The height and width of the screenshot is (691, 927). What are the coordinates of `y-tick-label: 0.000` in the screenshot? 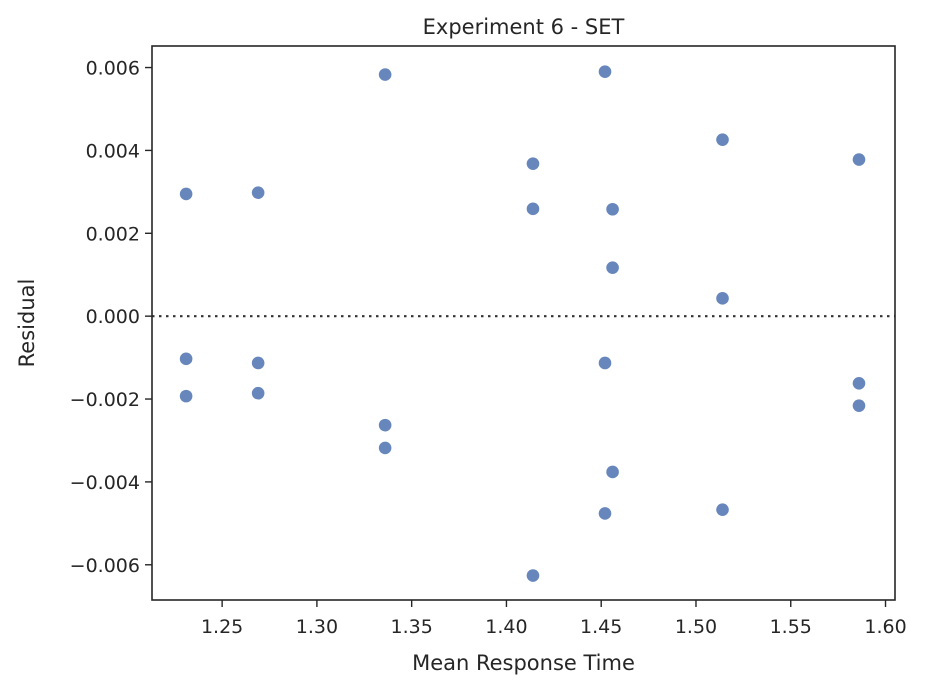 It's located at (113, 317).